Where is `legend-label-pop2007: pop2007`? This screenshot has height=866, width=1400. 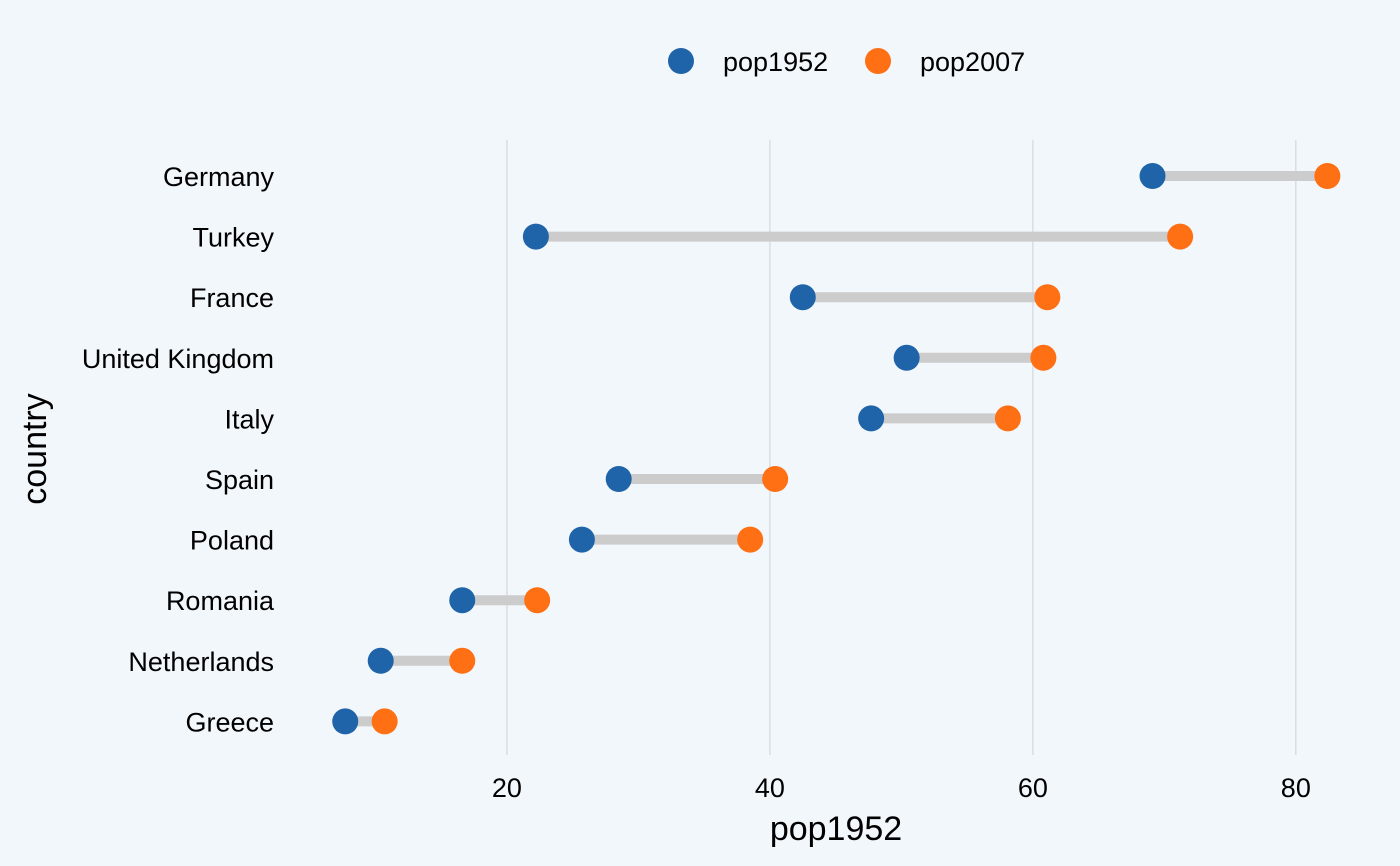
legend-label-pop2007: pop2007 is located at coordinates (972, 62).